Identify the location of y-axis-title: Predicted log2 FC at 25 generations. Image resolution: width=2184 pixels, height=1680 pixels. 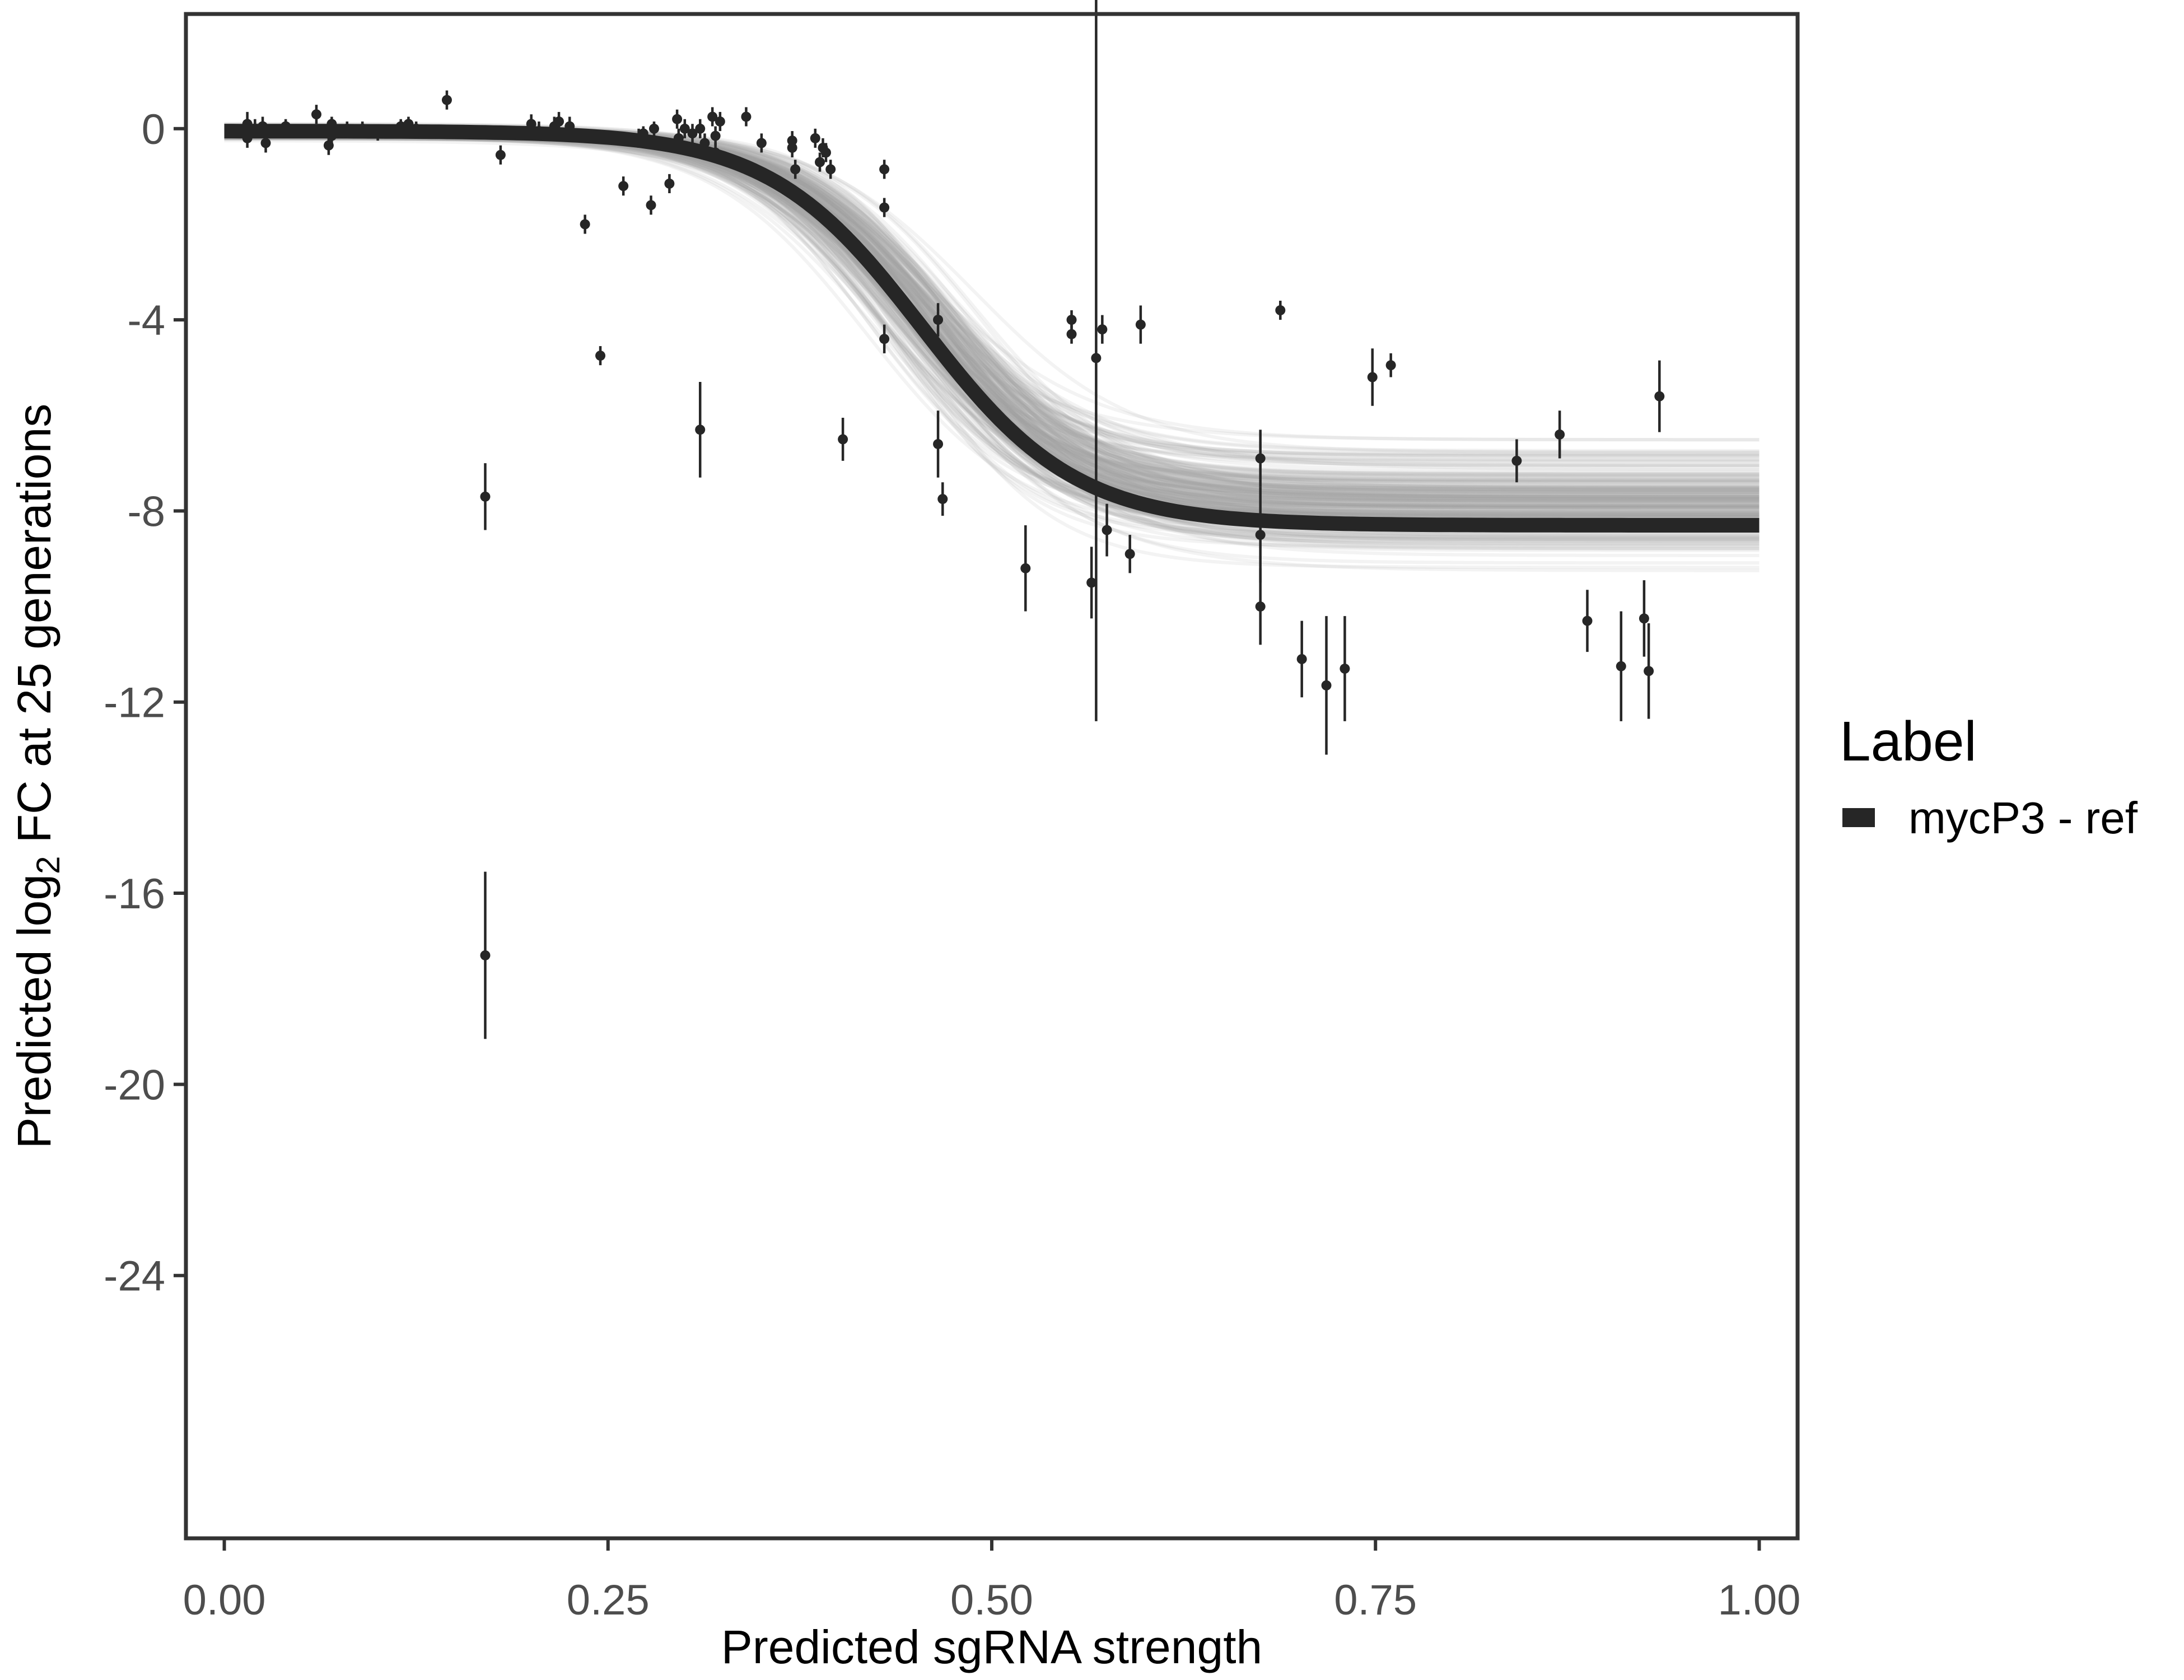
(38, 777).